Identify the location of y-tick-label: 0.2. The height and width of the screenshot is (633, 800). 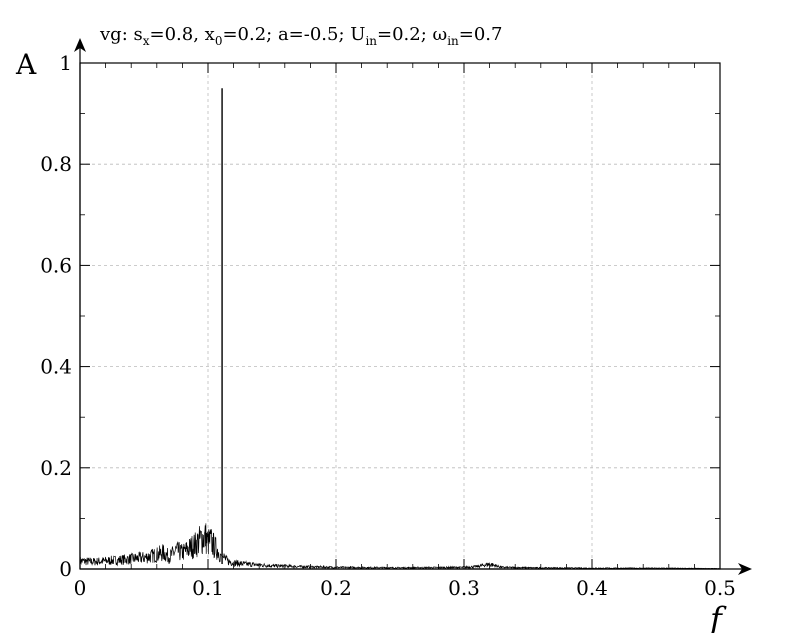
(56, 468).